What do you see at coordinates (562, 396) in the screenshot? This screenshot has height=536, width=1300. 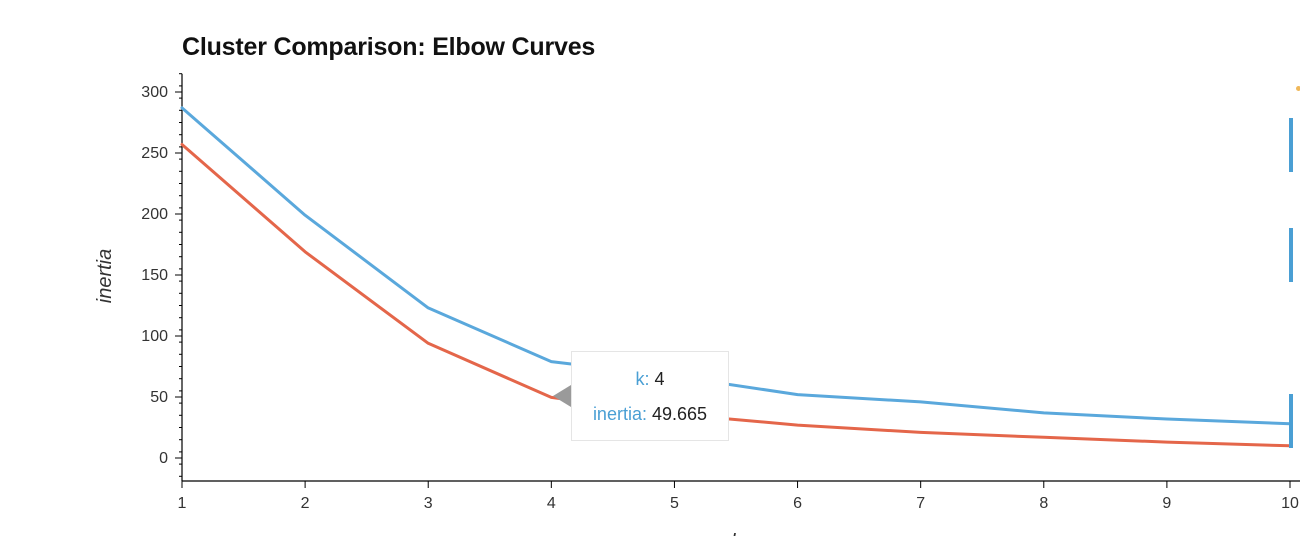 I see `tooltip-arrow` at bounding box center [562, 396].